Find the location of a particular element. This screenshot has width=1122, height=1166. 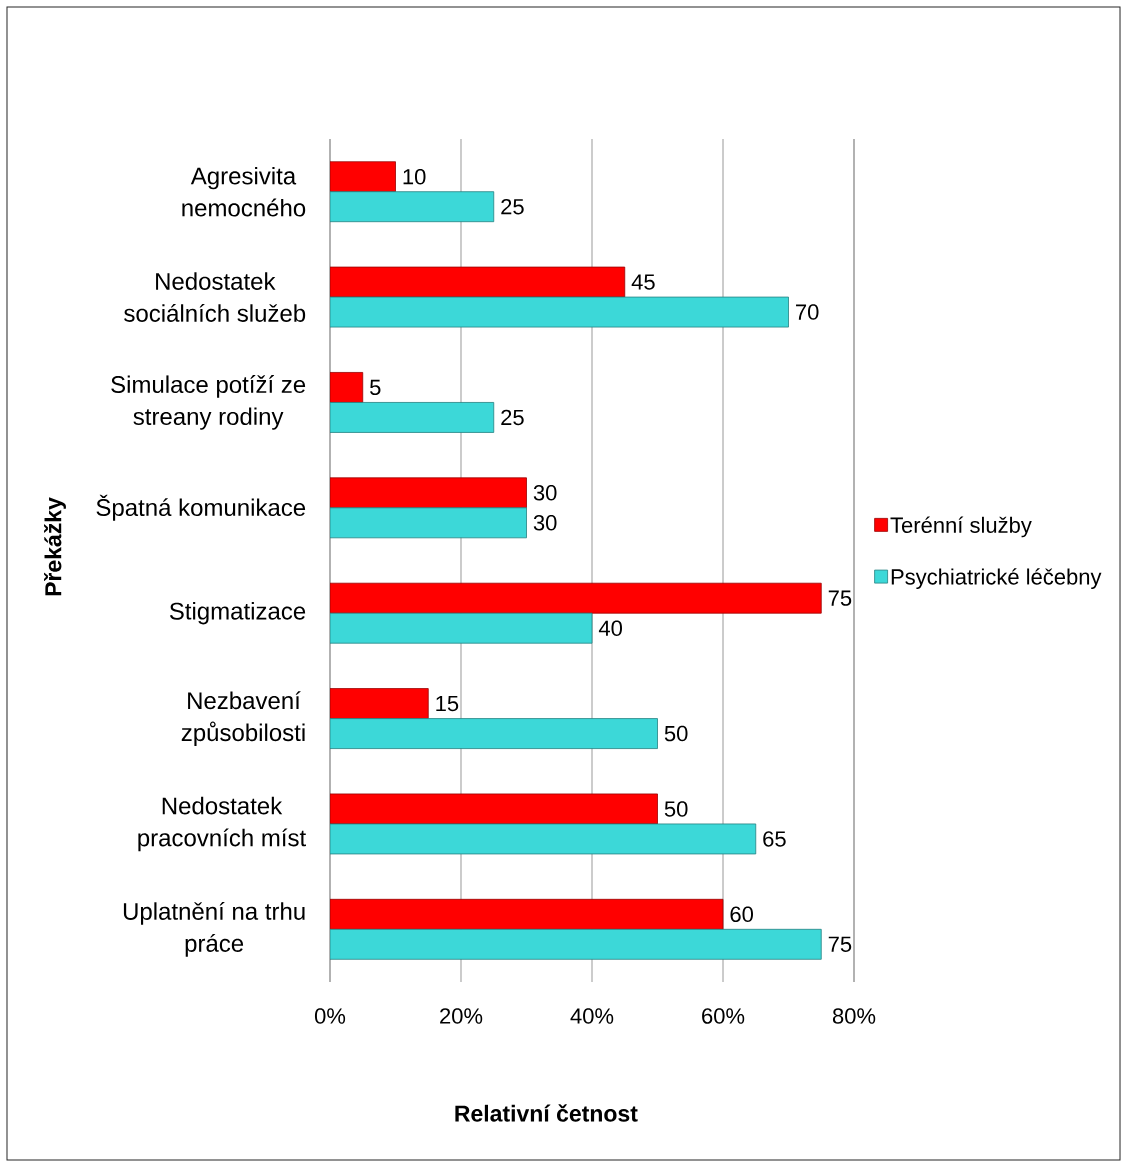

data-label: 40 is located at coordinates (610, 628).